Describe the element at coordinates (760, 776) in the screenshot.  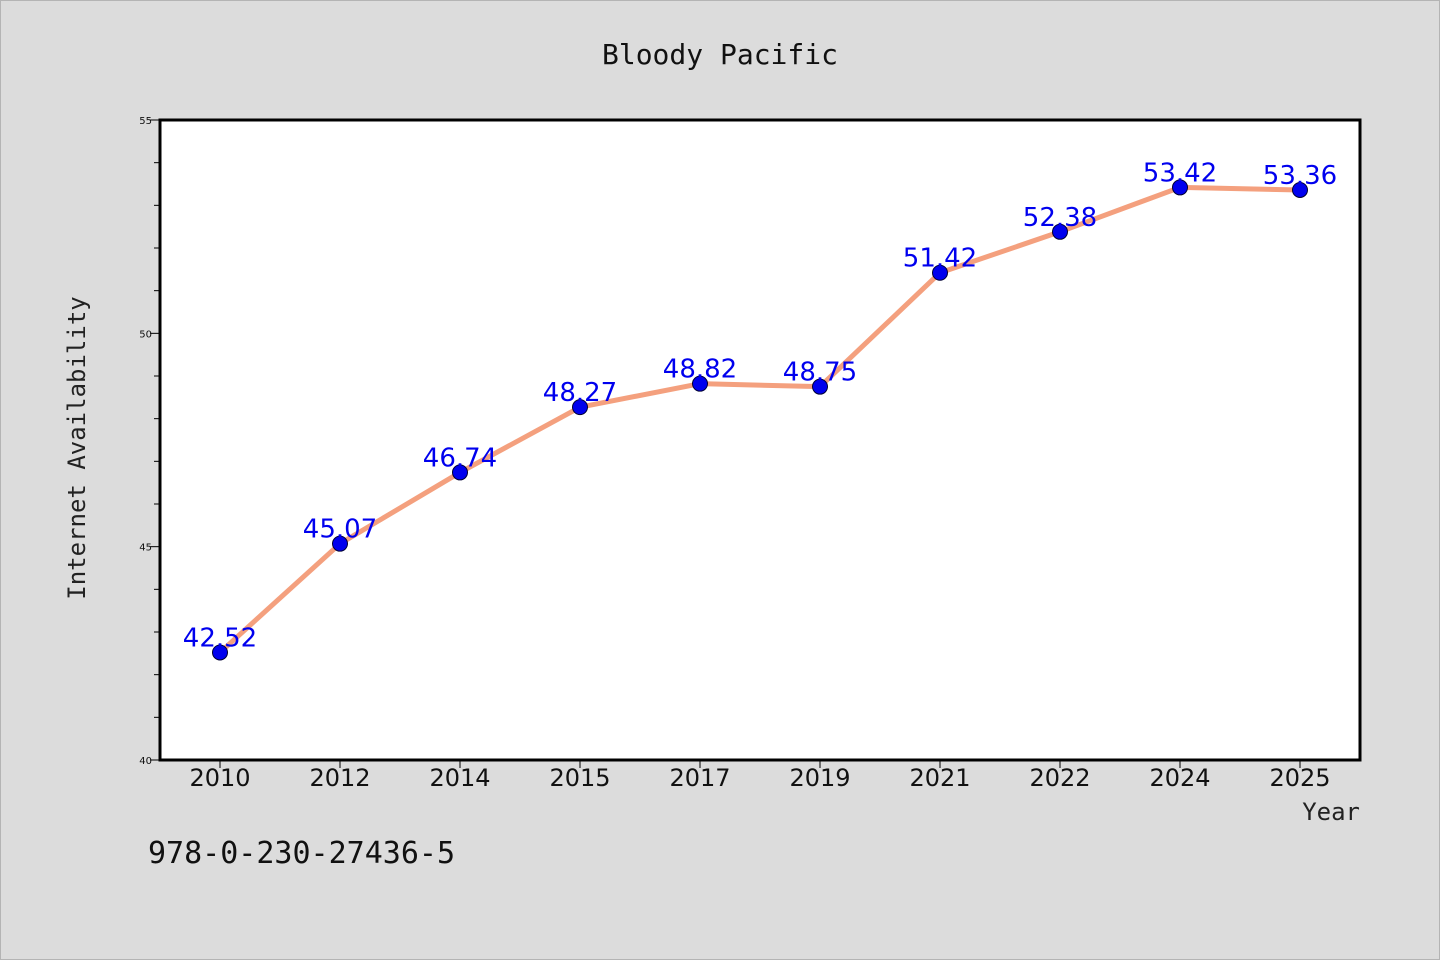
I see `x-axis: 2010 2012 2014 2015 2017 2019 2021 2022 2024 2025` at that location.